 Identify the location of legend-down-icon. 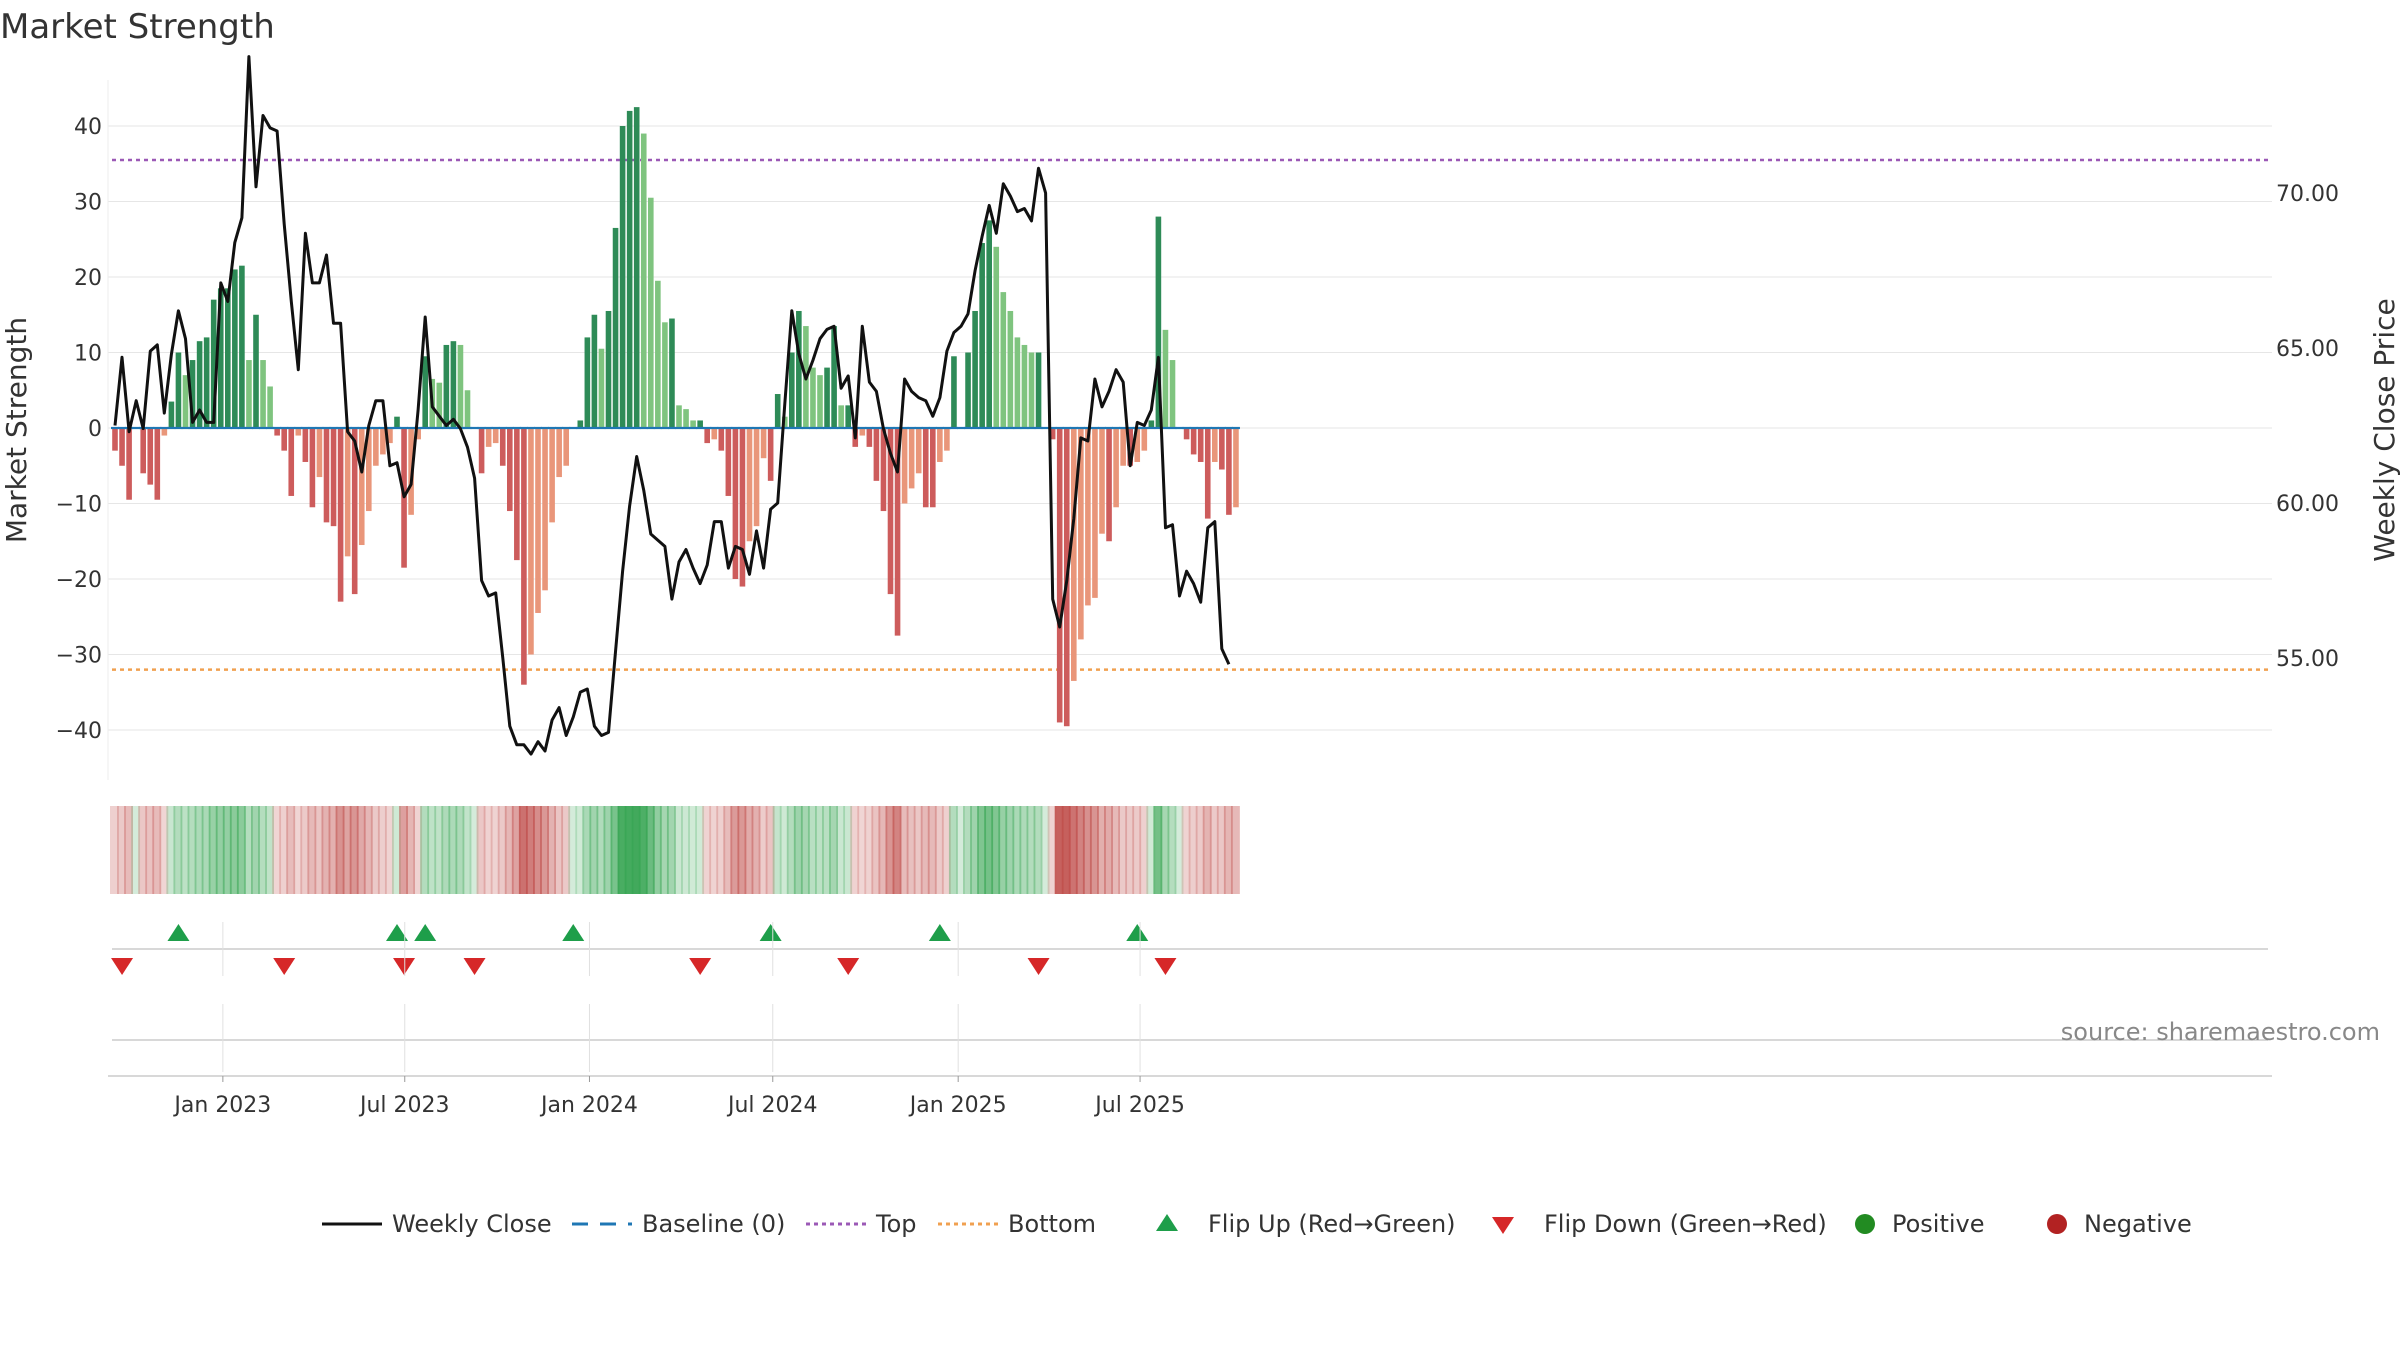
(1503, 1225).